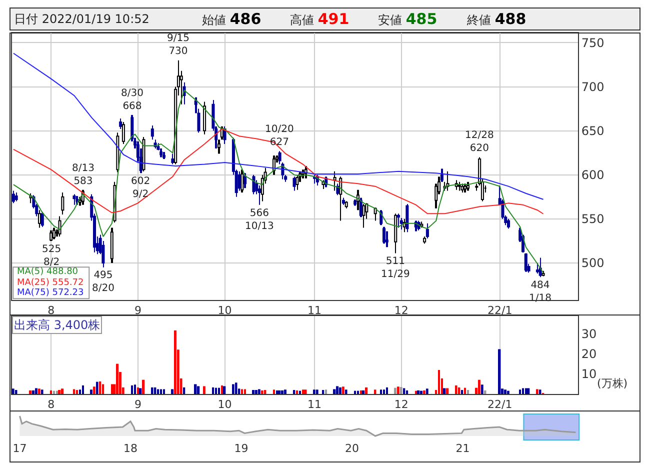  What do you see at coordinates (592, 175) in the screenshot?
I see `y-tick-label: 600` at bounding box center [592, 175].